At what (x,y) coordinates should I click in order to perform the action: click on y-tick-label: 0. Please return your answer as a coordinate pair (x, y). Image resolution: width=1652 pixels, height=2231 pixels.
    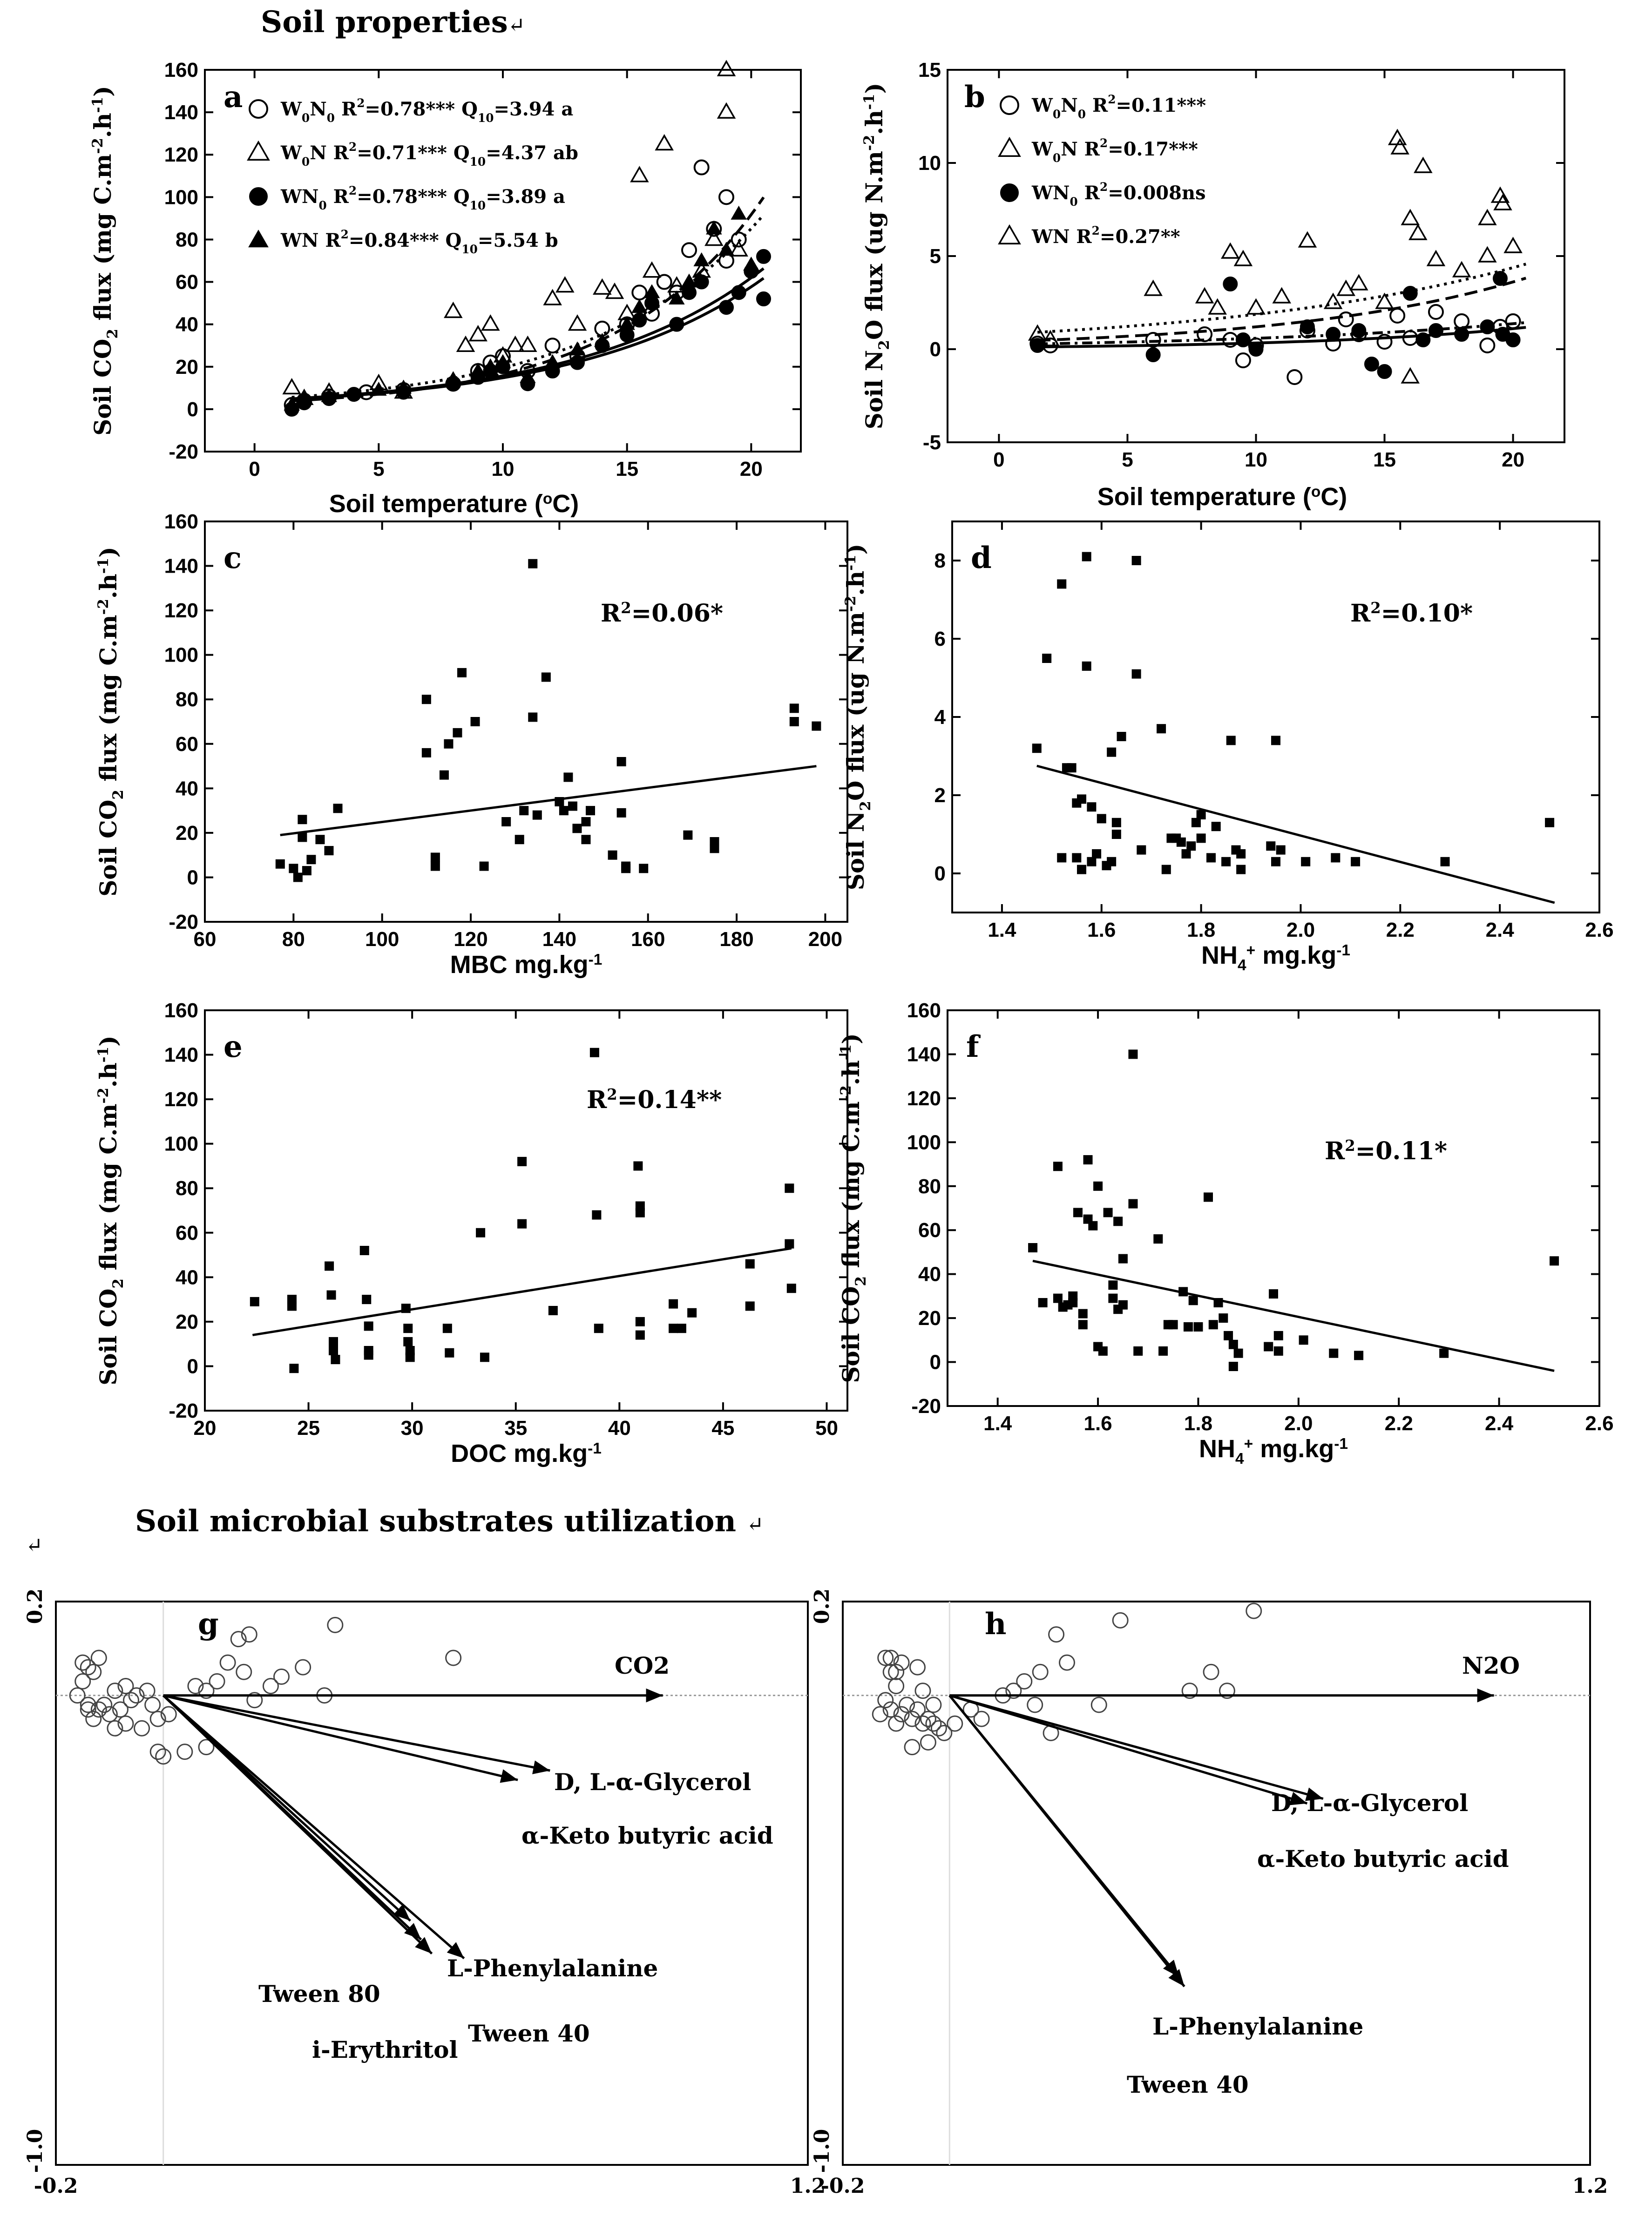
    Looking at the image, I should click on (192, 1367).